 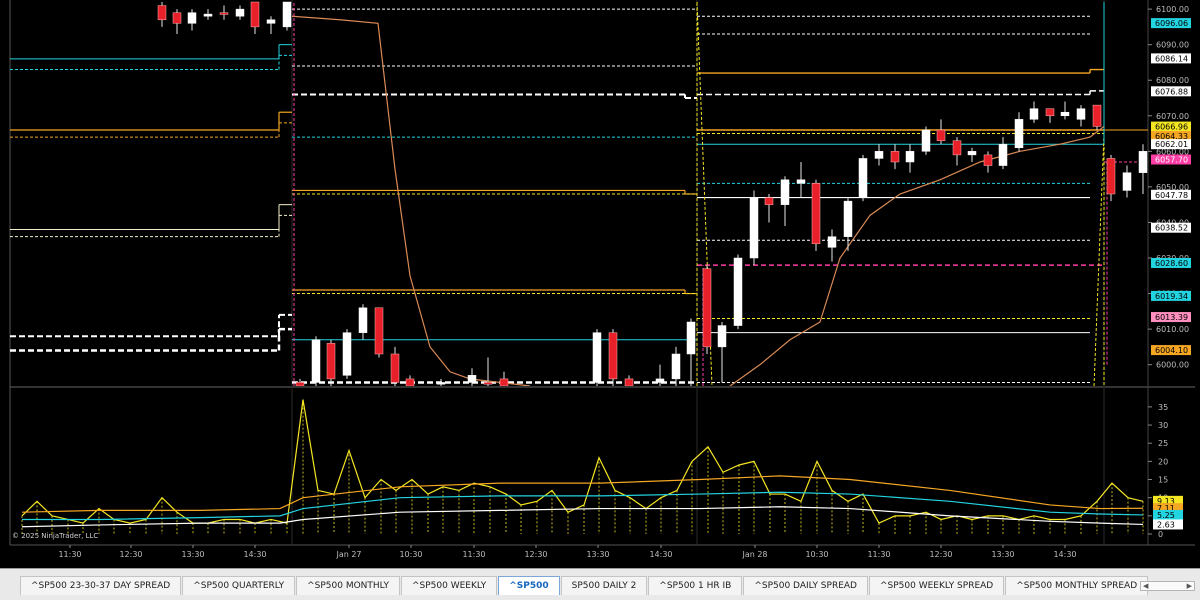 What do you see at coordinates (1077, 585) in the screenshot?
I see `chart-tab: ^SP500 MONTHLY SPREAD` at bounding box center [1077, 585].